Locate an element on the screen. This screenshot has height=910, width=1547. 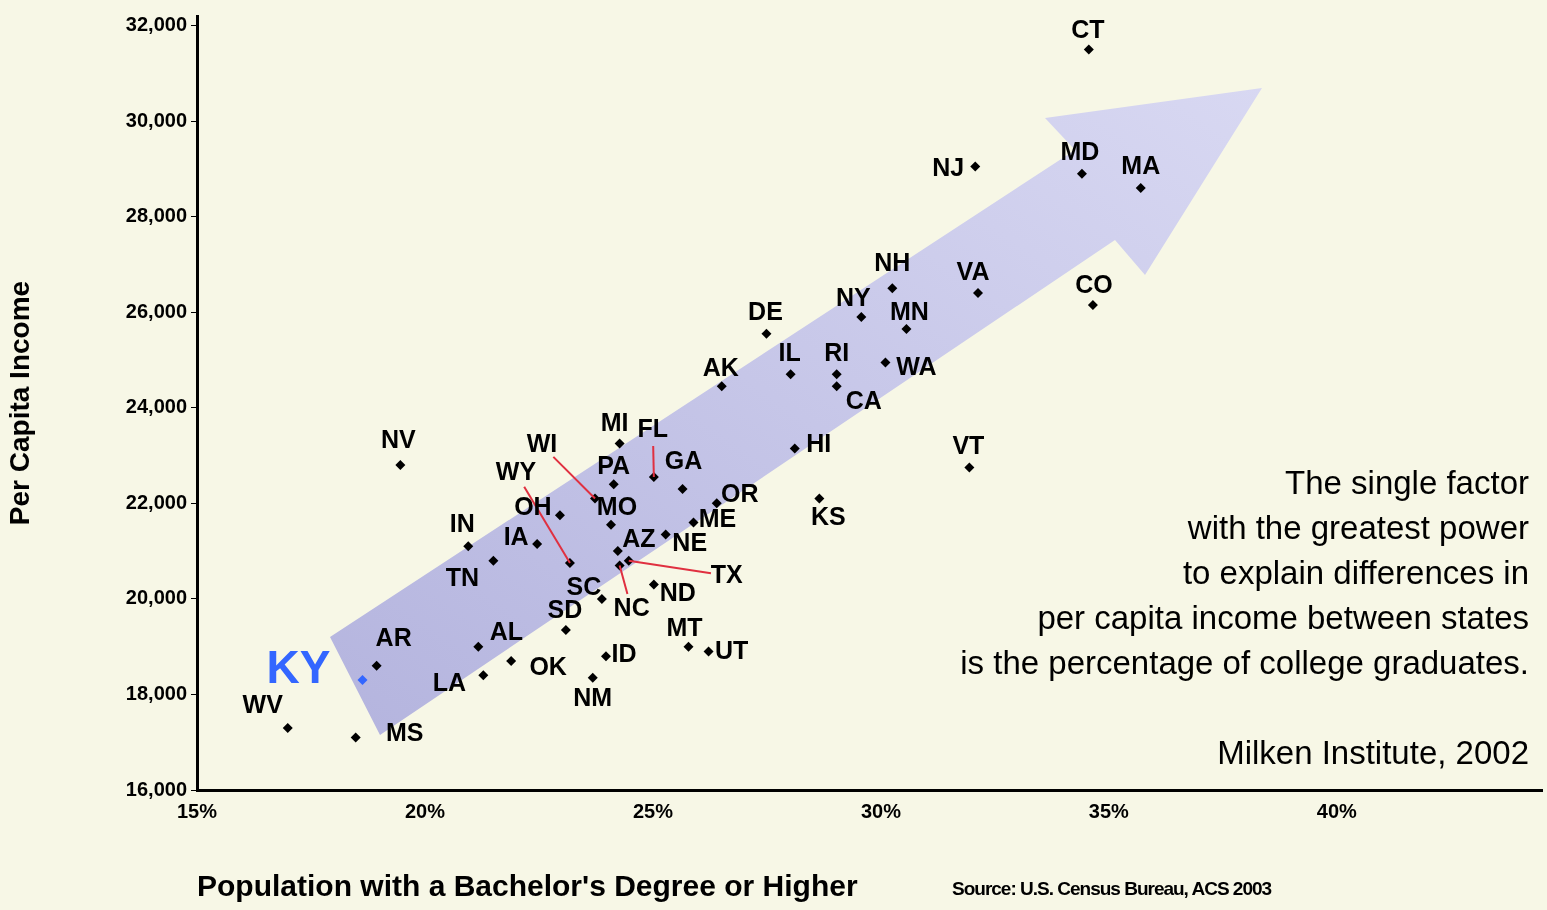
annotation: RI is located at coordinates (837, 352).